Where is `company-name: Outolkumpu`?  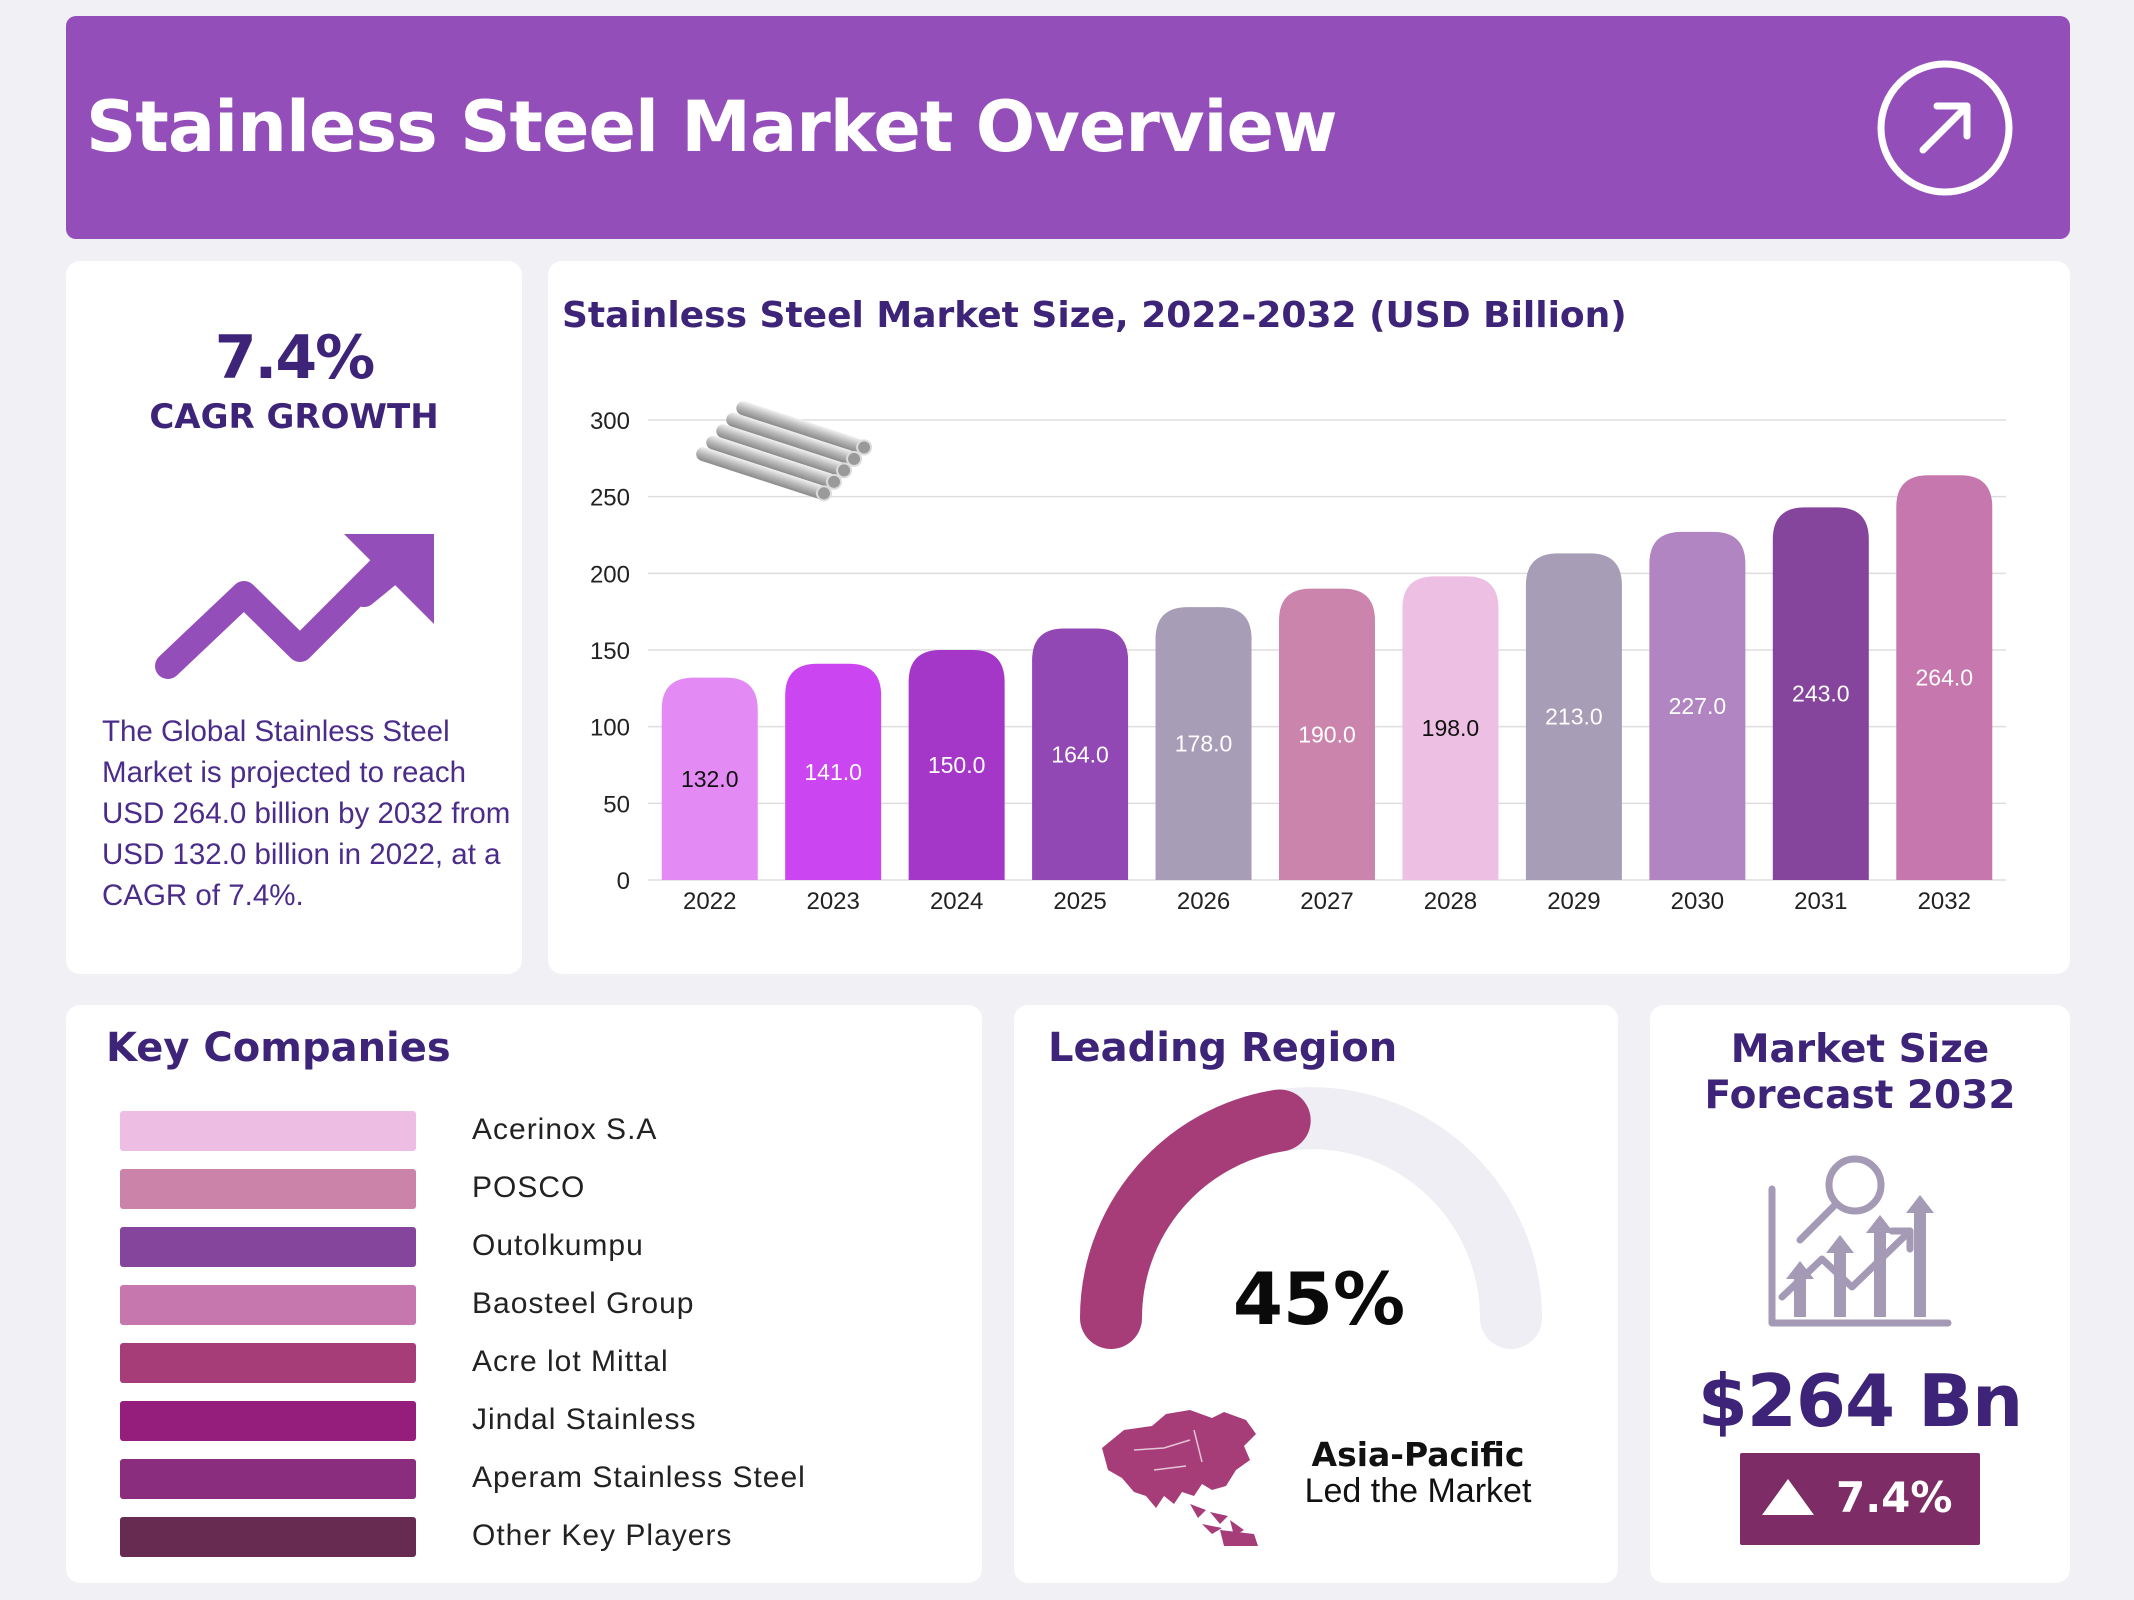 company-name: Outolkumpu is located at coordinates (558, 1245).